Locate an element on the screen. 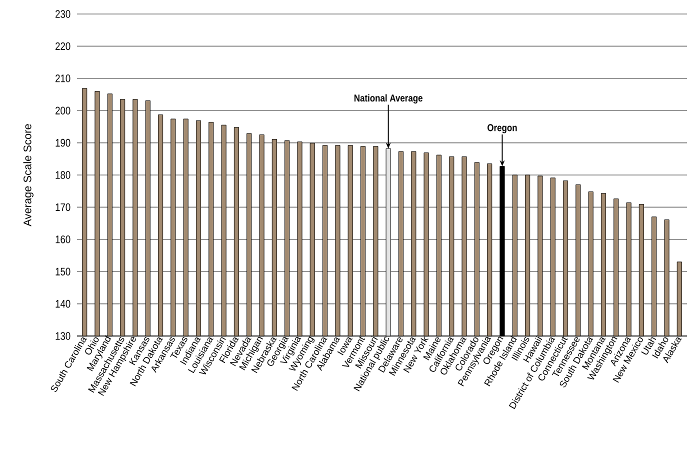 Image resolution: width=689 pixels, height=470 pixels. y-tick-label: 220 is located at coordinates (63, 46).